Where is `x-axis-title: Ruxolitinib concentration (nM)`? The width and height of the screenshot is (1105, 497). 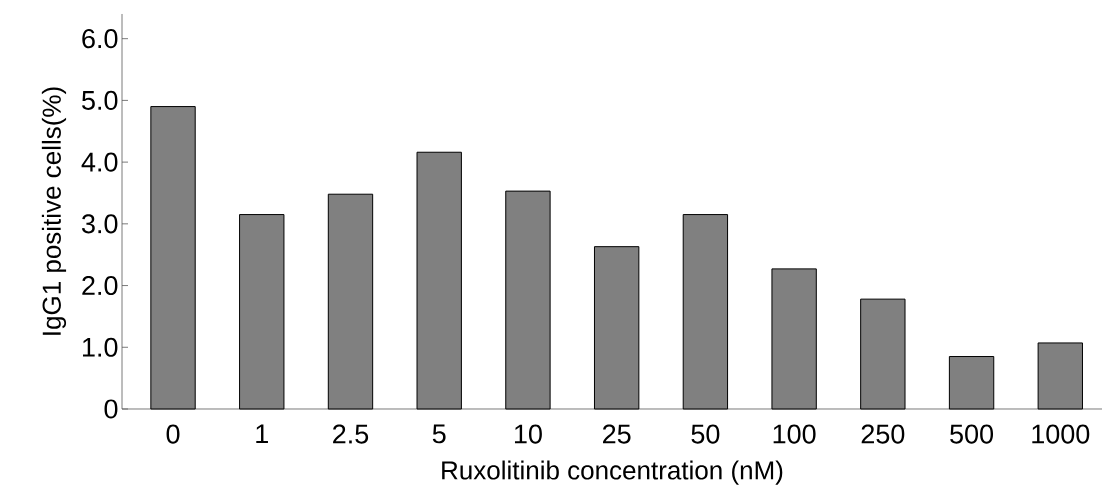 x-axis-title: Ruxolitinib concentration (nM) is located at coordinates (612, 472).